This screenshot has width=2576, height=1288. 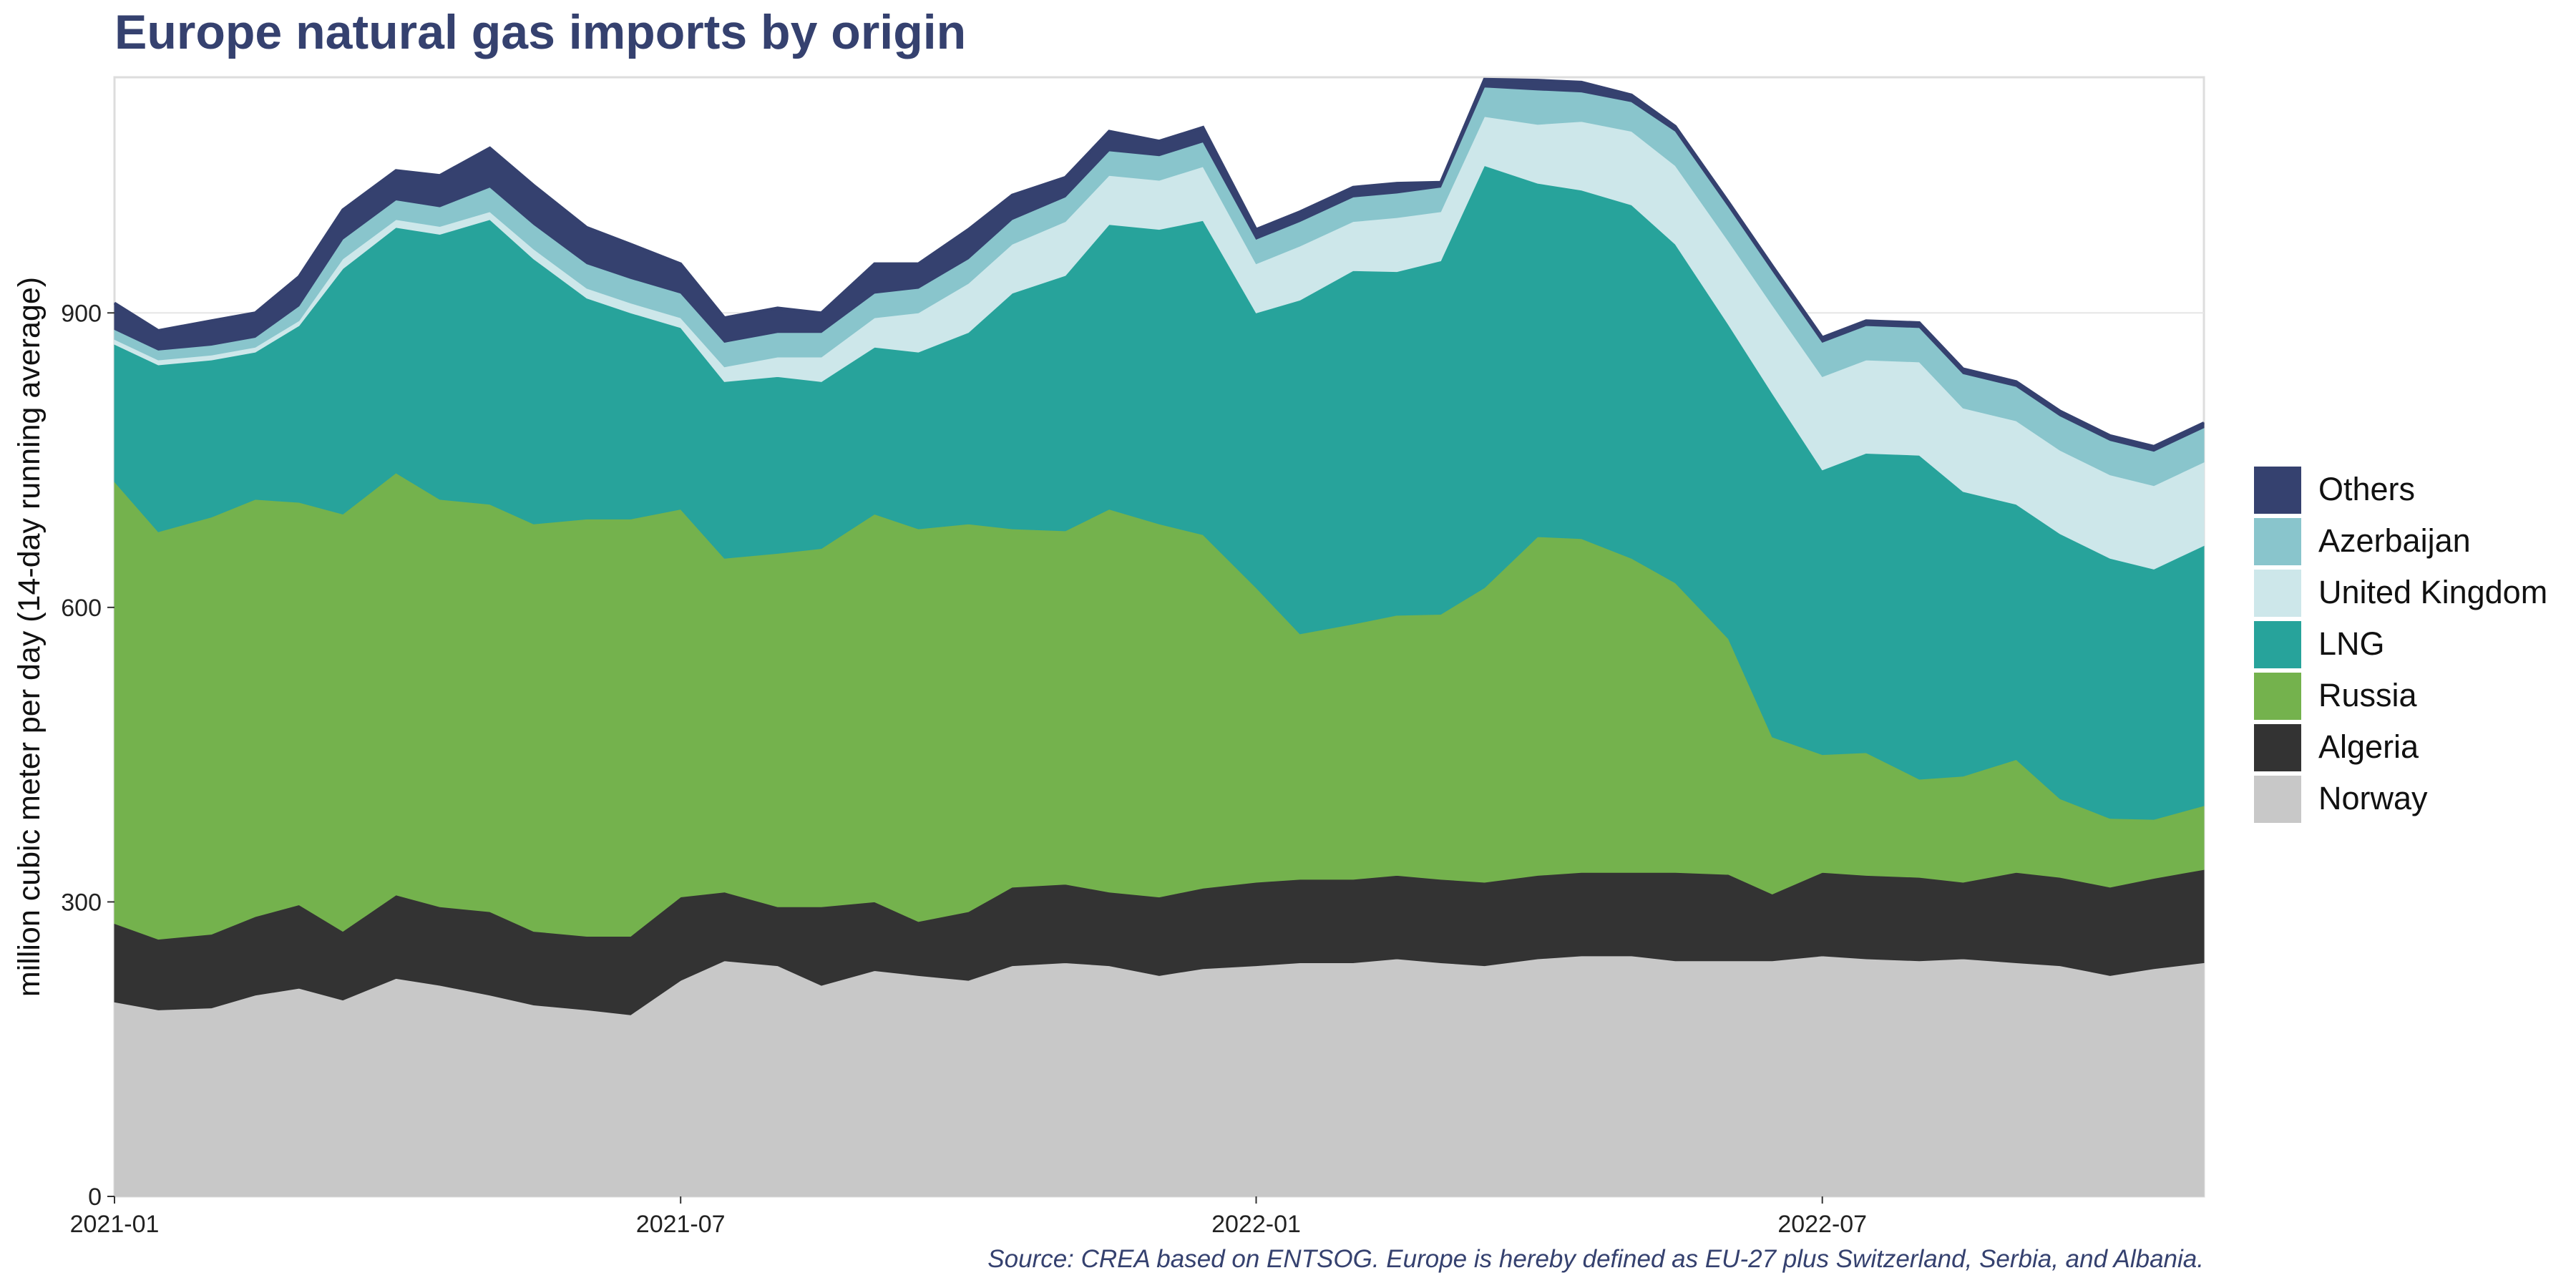 What do you see at coordinates (81, 902) in the screenshot?
I see `y-tick-label-300: 300` at bounding box center [81, 902].